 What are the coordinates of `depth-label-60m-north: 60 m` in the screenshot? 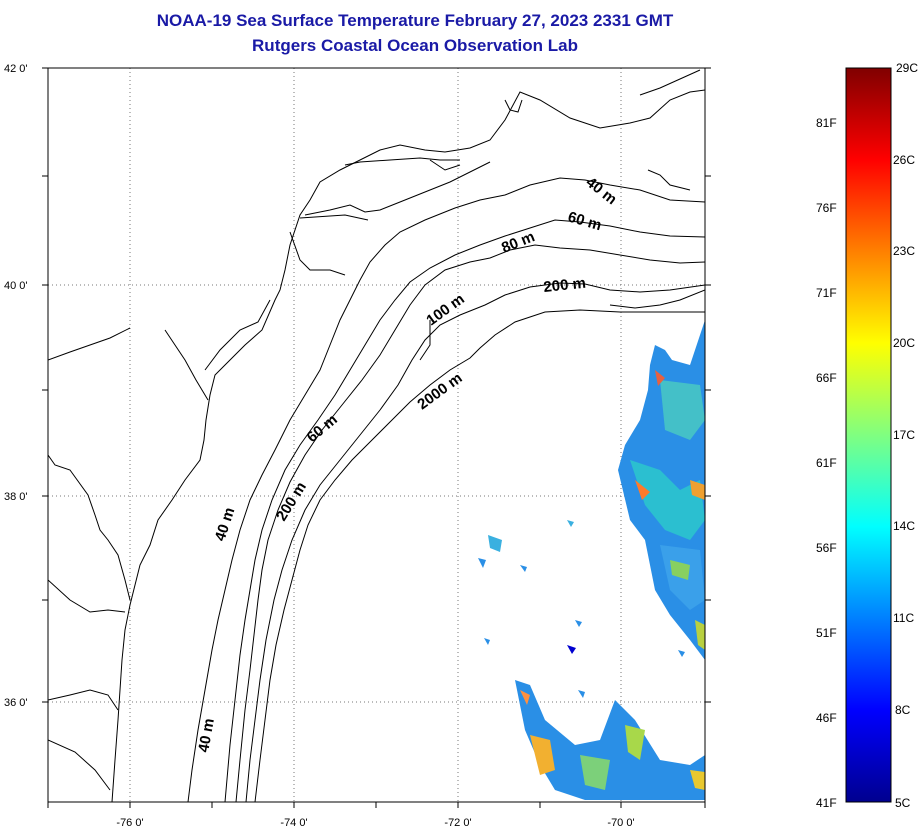 It's located at (585, 222).